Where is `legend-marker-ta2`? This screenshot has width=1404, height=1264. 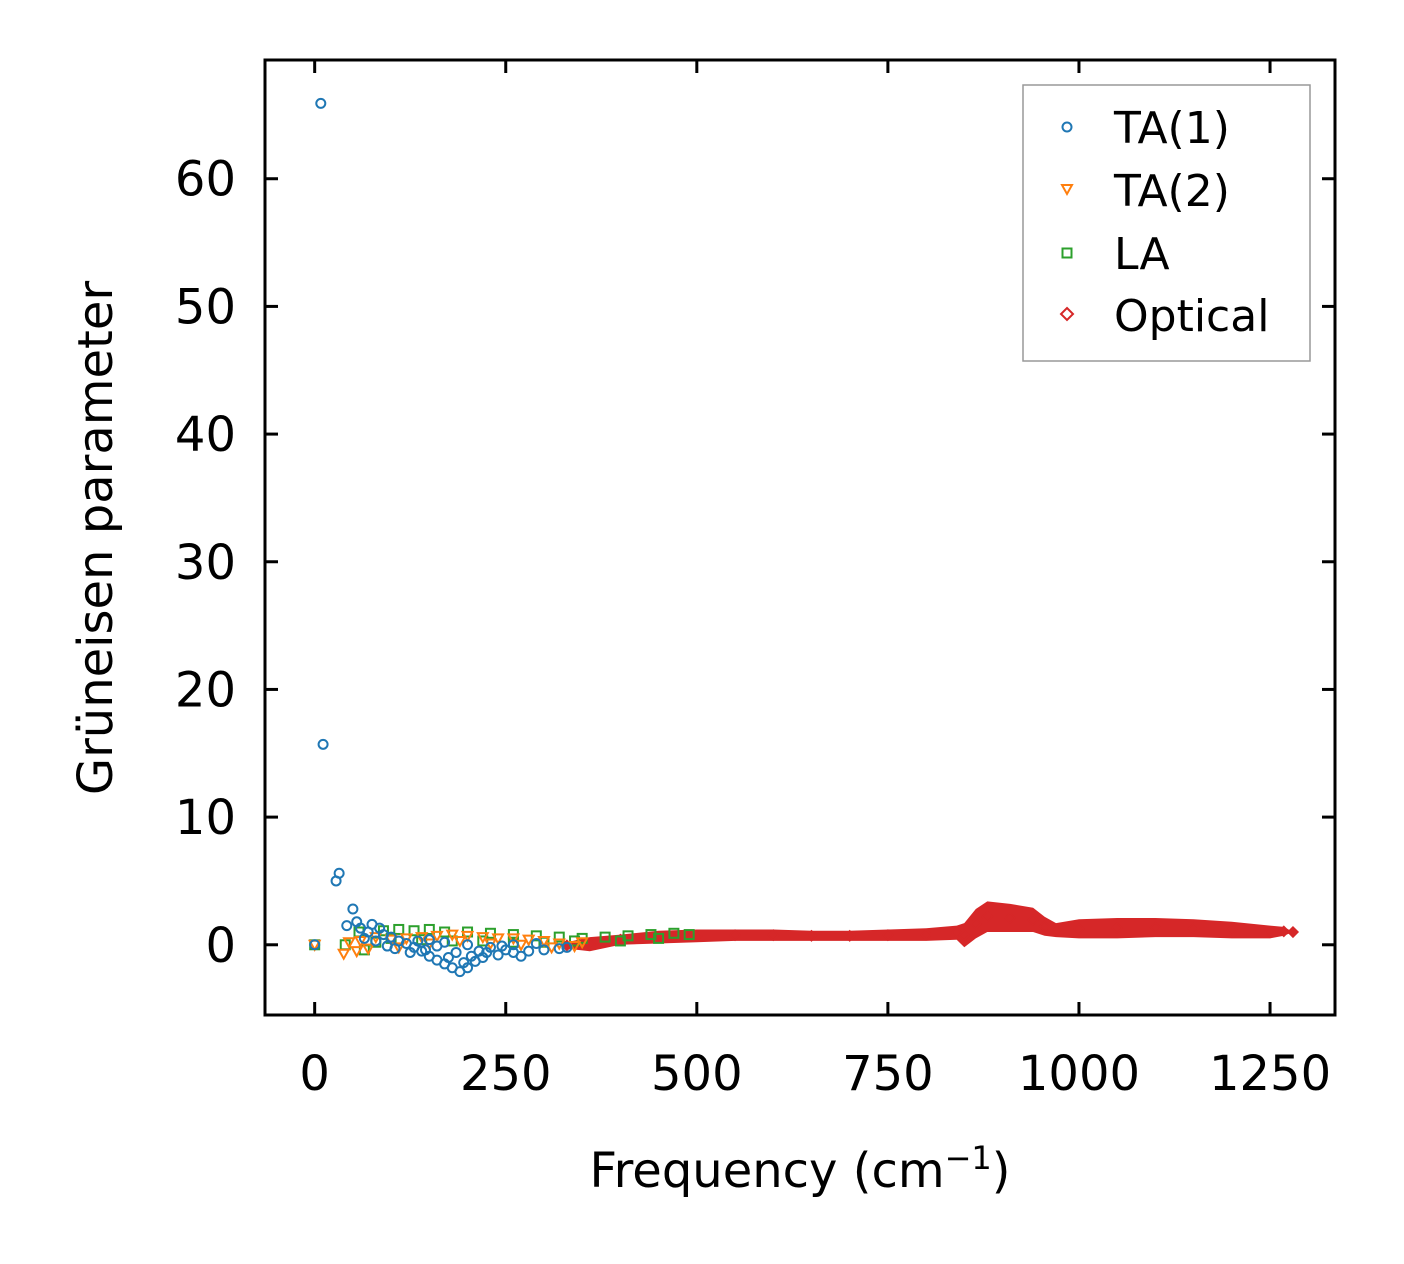
legend-marker-ta2 is located at coordinates (1067, 190).